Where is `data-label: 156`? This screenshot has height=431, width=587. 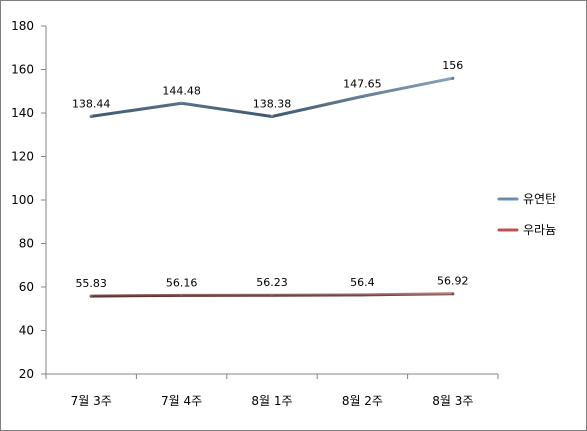 data-label: 156 is located at coordinates (452, 65).